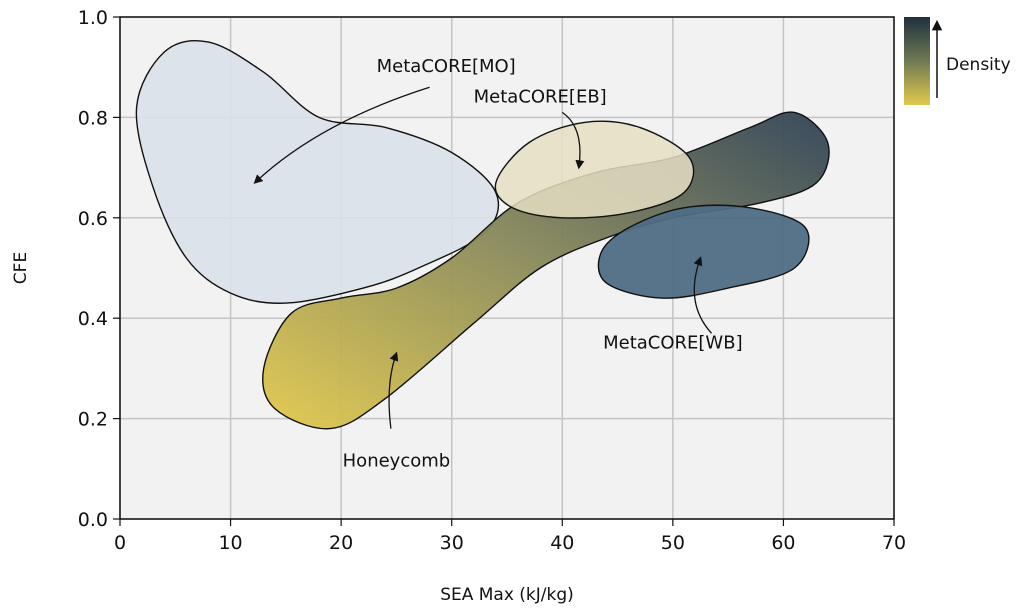  I want to click on x-tick-label: 0, so click(120, 543).